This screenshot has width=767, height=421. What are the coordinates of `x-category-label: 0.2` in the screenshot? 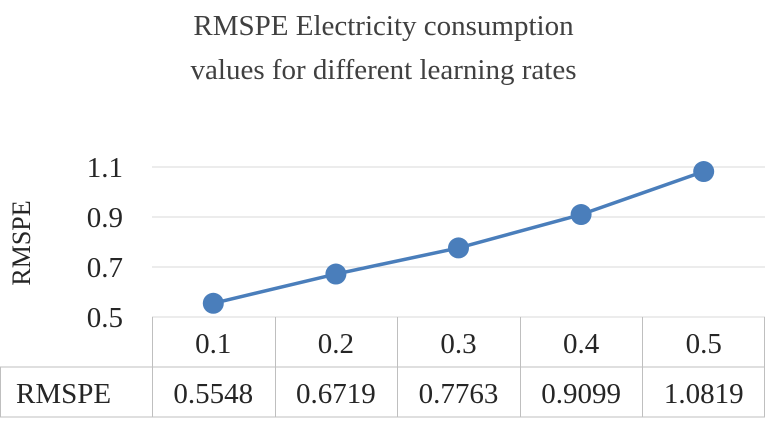 It's located at (336, 344).